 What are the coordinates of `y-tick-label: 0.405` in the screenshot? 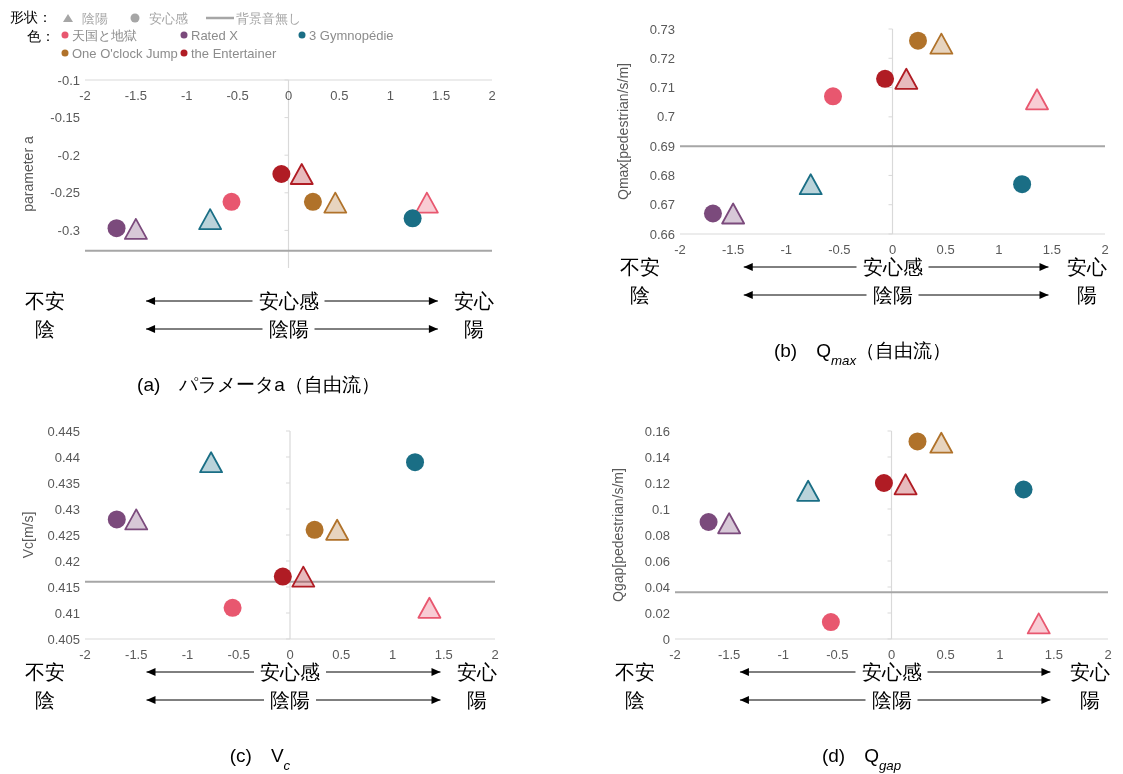 It's located at (63, 639).